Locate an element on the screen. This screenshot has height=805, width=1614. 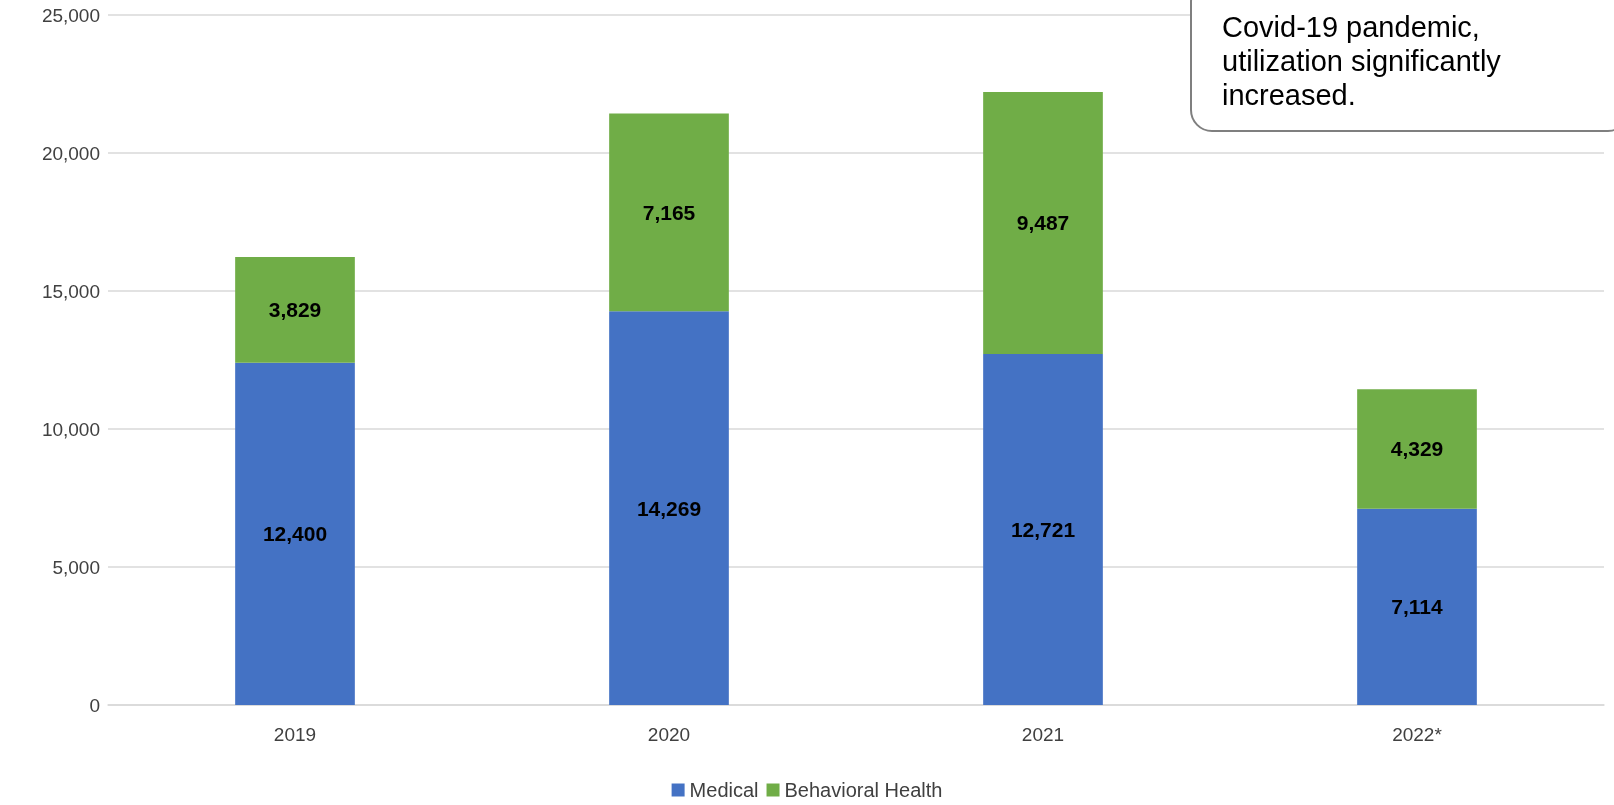
x-tick-label: 2020 is located at coordinates (669, 734).